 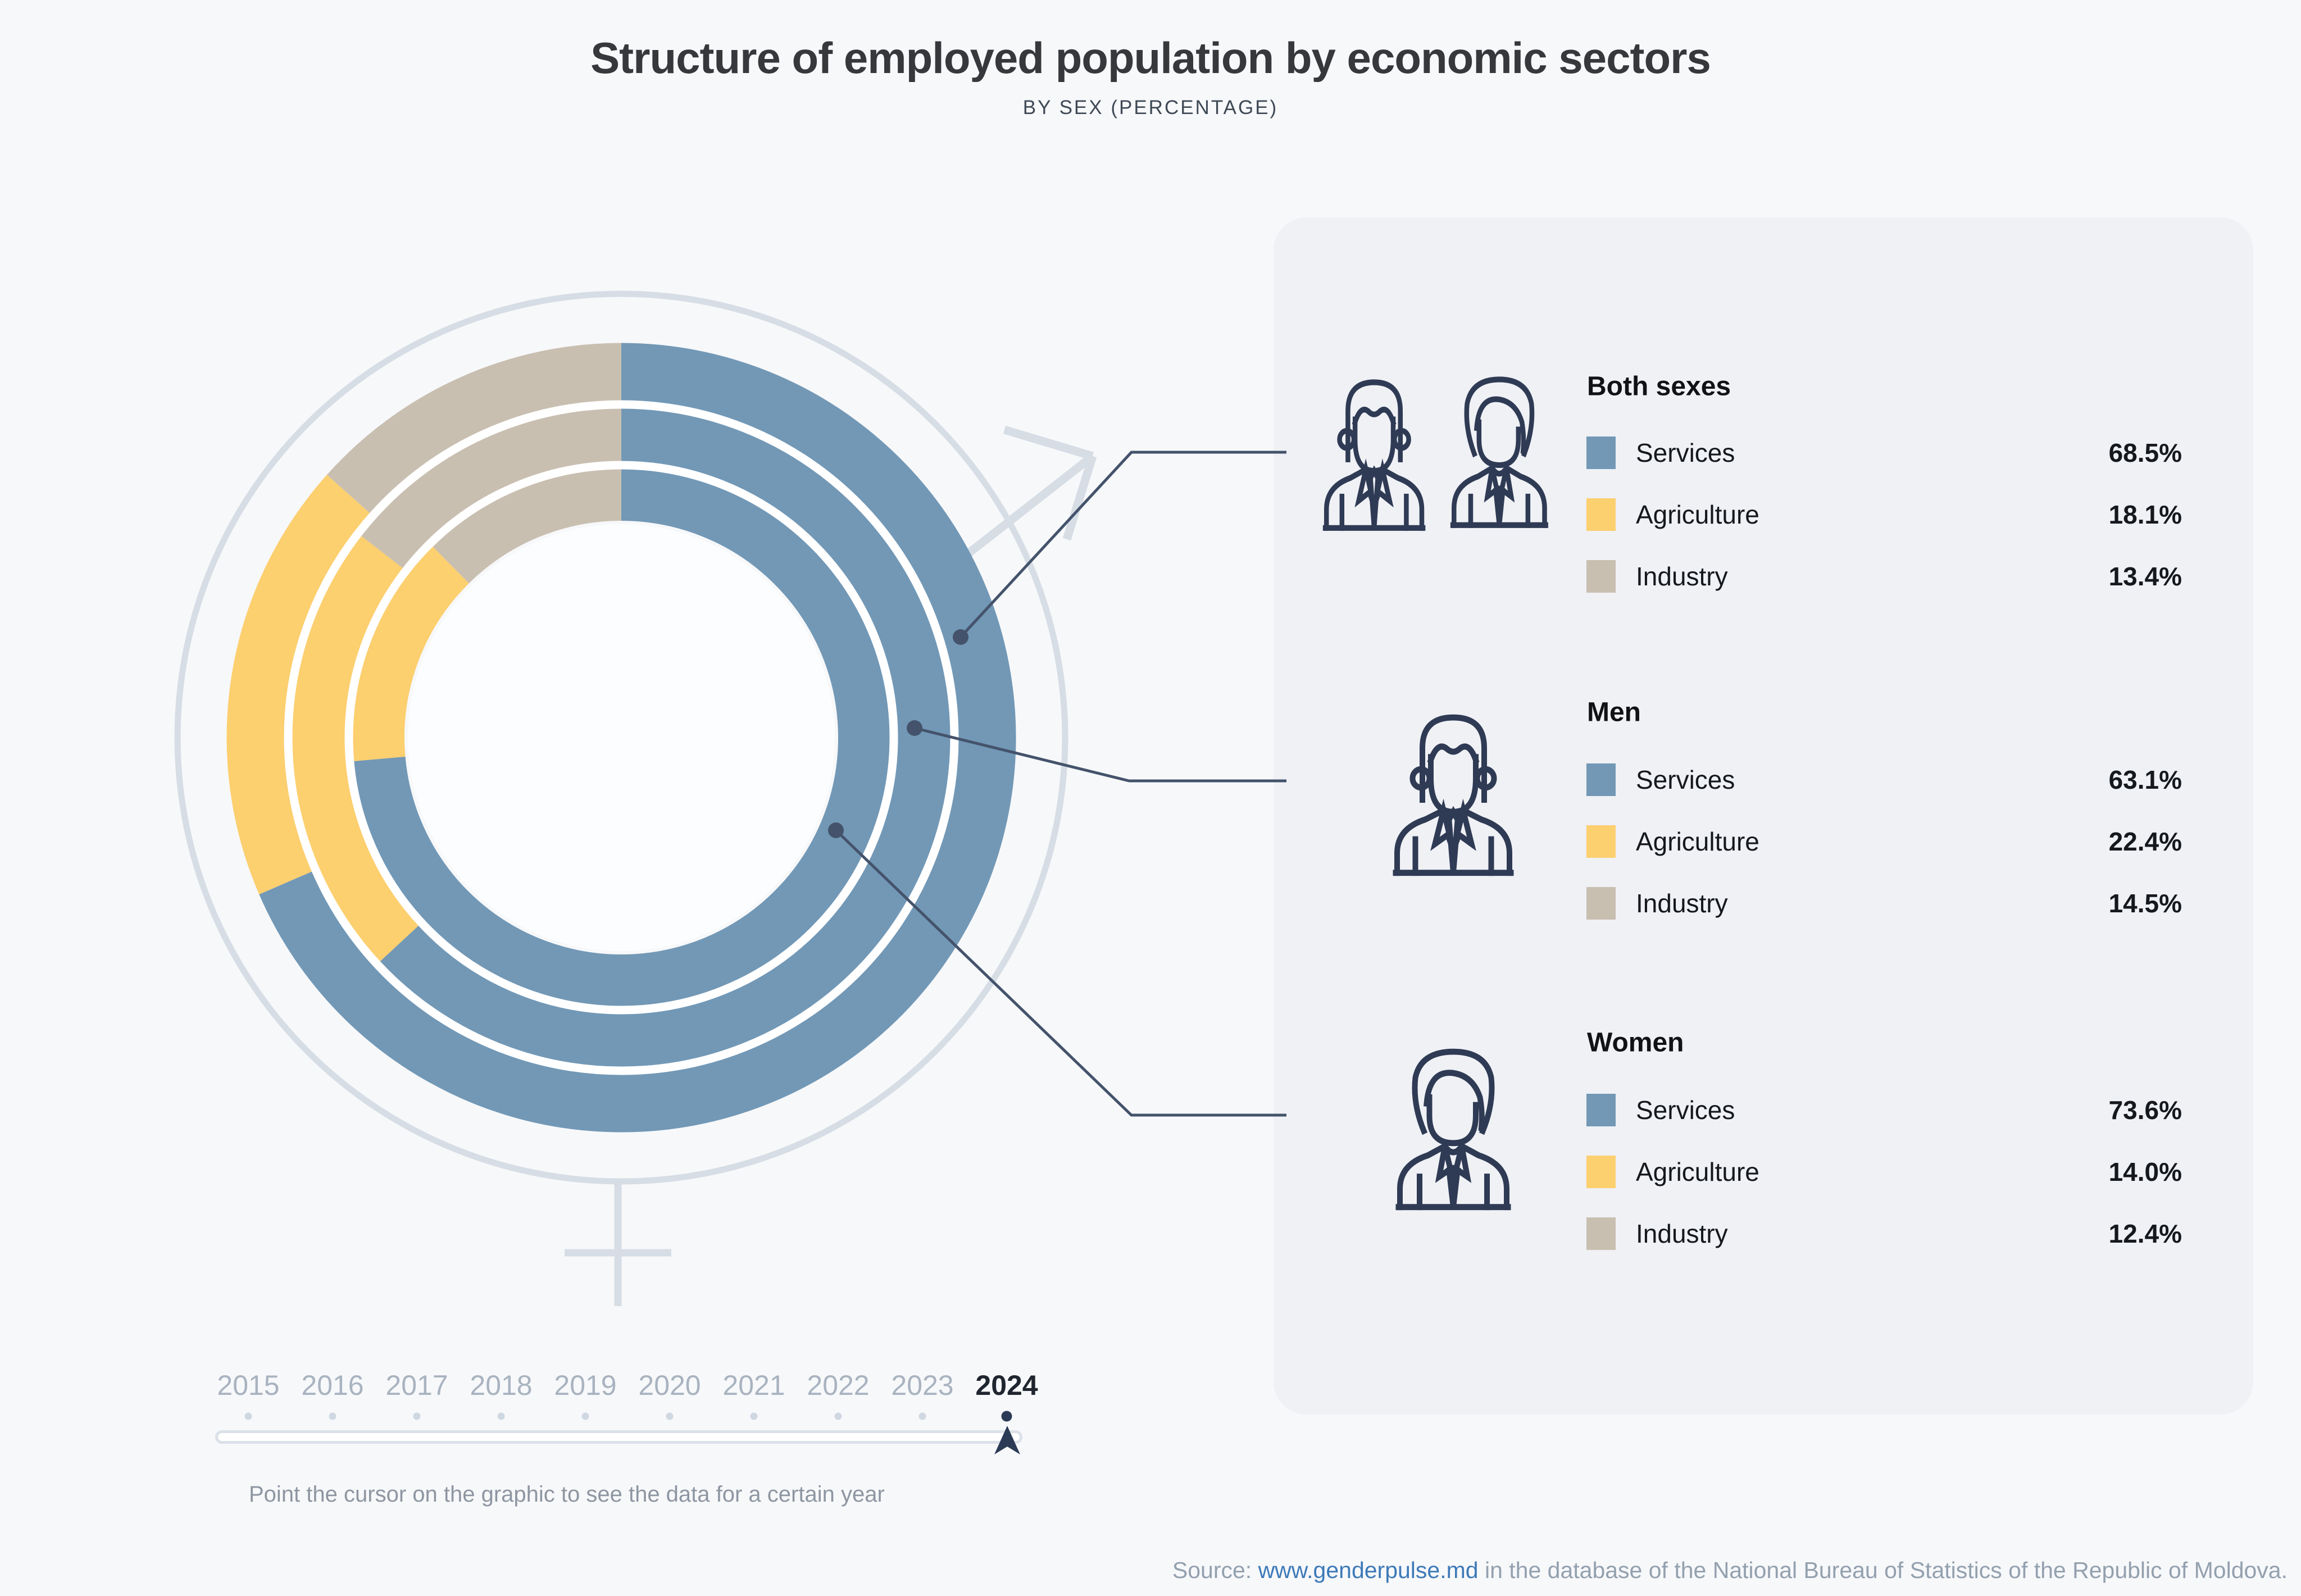 What do you see at coordinates (585, 1385) in the screenshot?
I see `year-2019: 2019` at bounding box center [585, 1385].